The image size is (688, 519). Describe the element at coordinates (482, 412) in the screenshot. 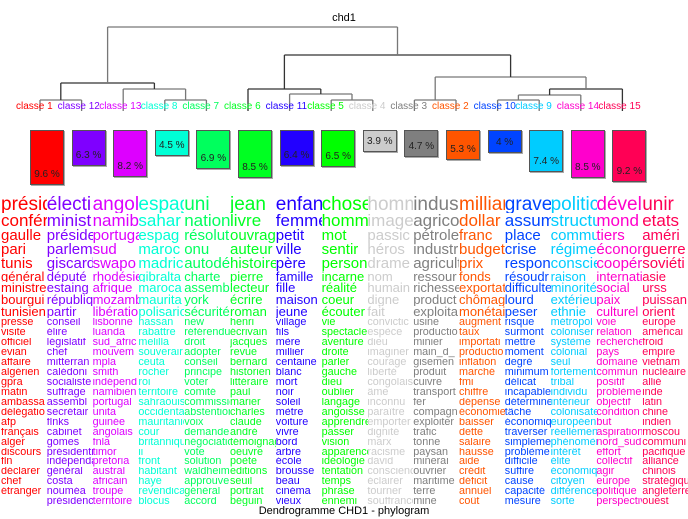

I see `class-word: économie` at that location.